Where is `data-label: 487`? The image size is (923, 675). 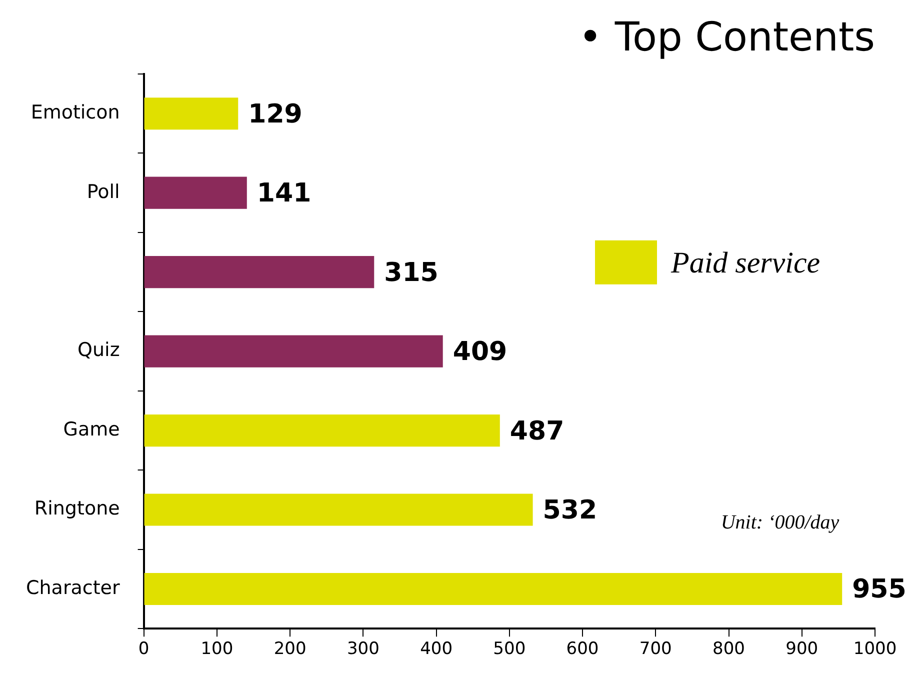
data-label: 487 is located at coordinates (537, 431).